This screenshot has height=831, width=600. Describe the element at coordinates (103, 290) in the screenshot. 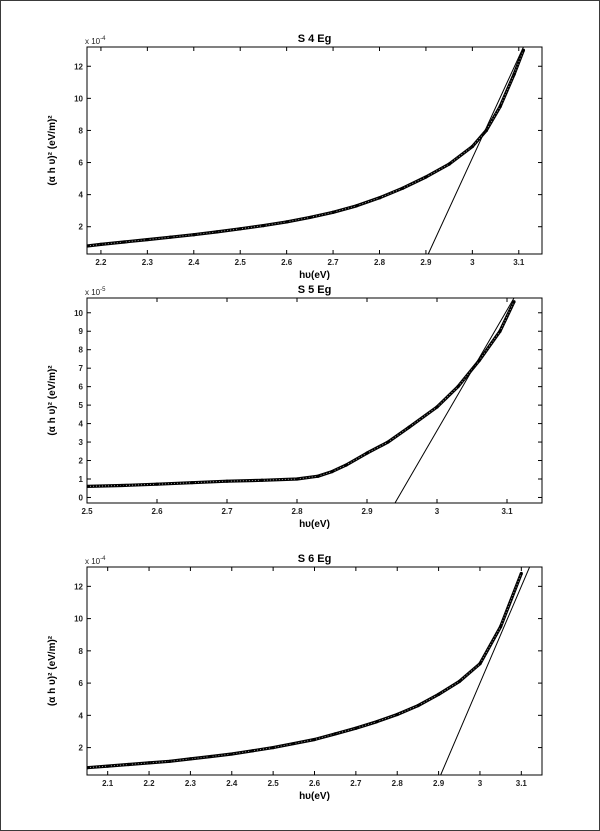

I see `y-exponent-value: -5` at that location.